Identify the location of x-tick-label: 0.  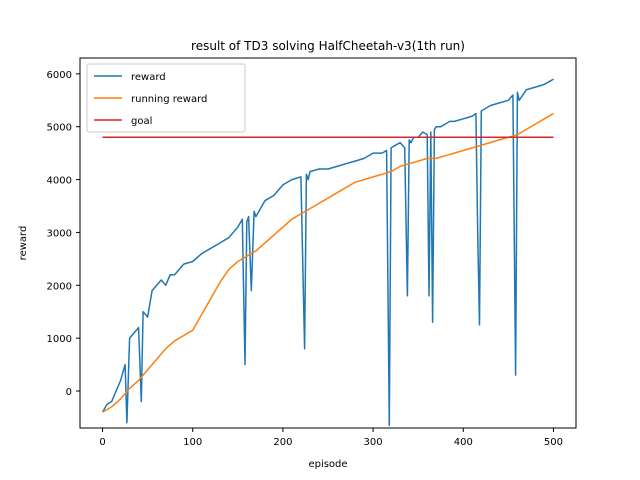
(102, 442).